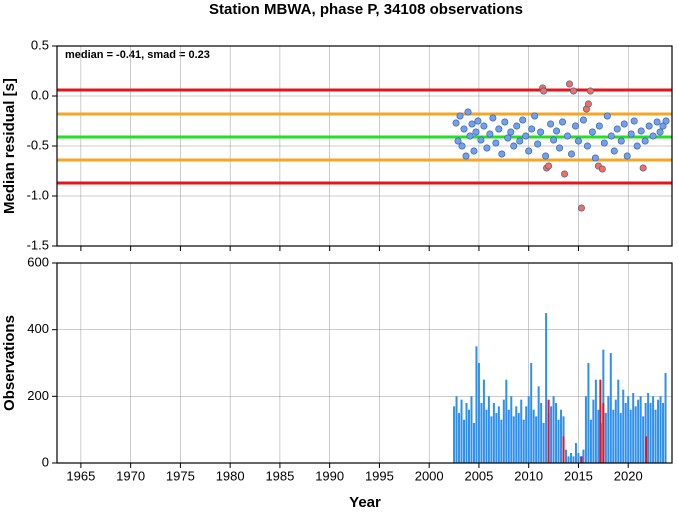 This screenshot has width=678, height=516. I want to click on y-tick-label: -1.5, so click(38, 244).